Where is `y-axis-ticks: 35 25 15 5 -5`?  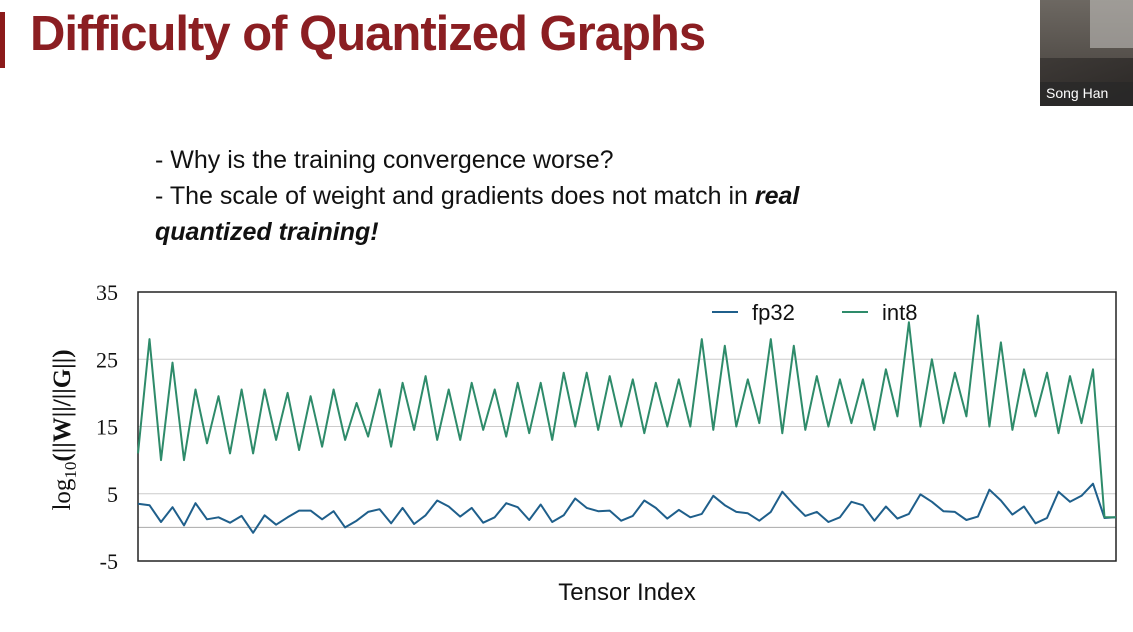
y-axis-ticks: 35 25 15 5 -5 is located at coordinates (107, 427).